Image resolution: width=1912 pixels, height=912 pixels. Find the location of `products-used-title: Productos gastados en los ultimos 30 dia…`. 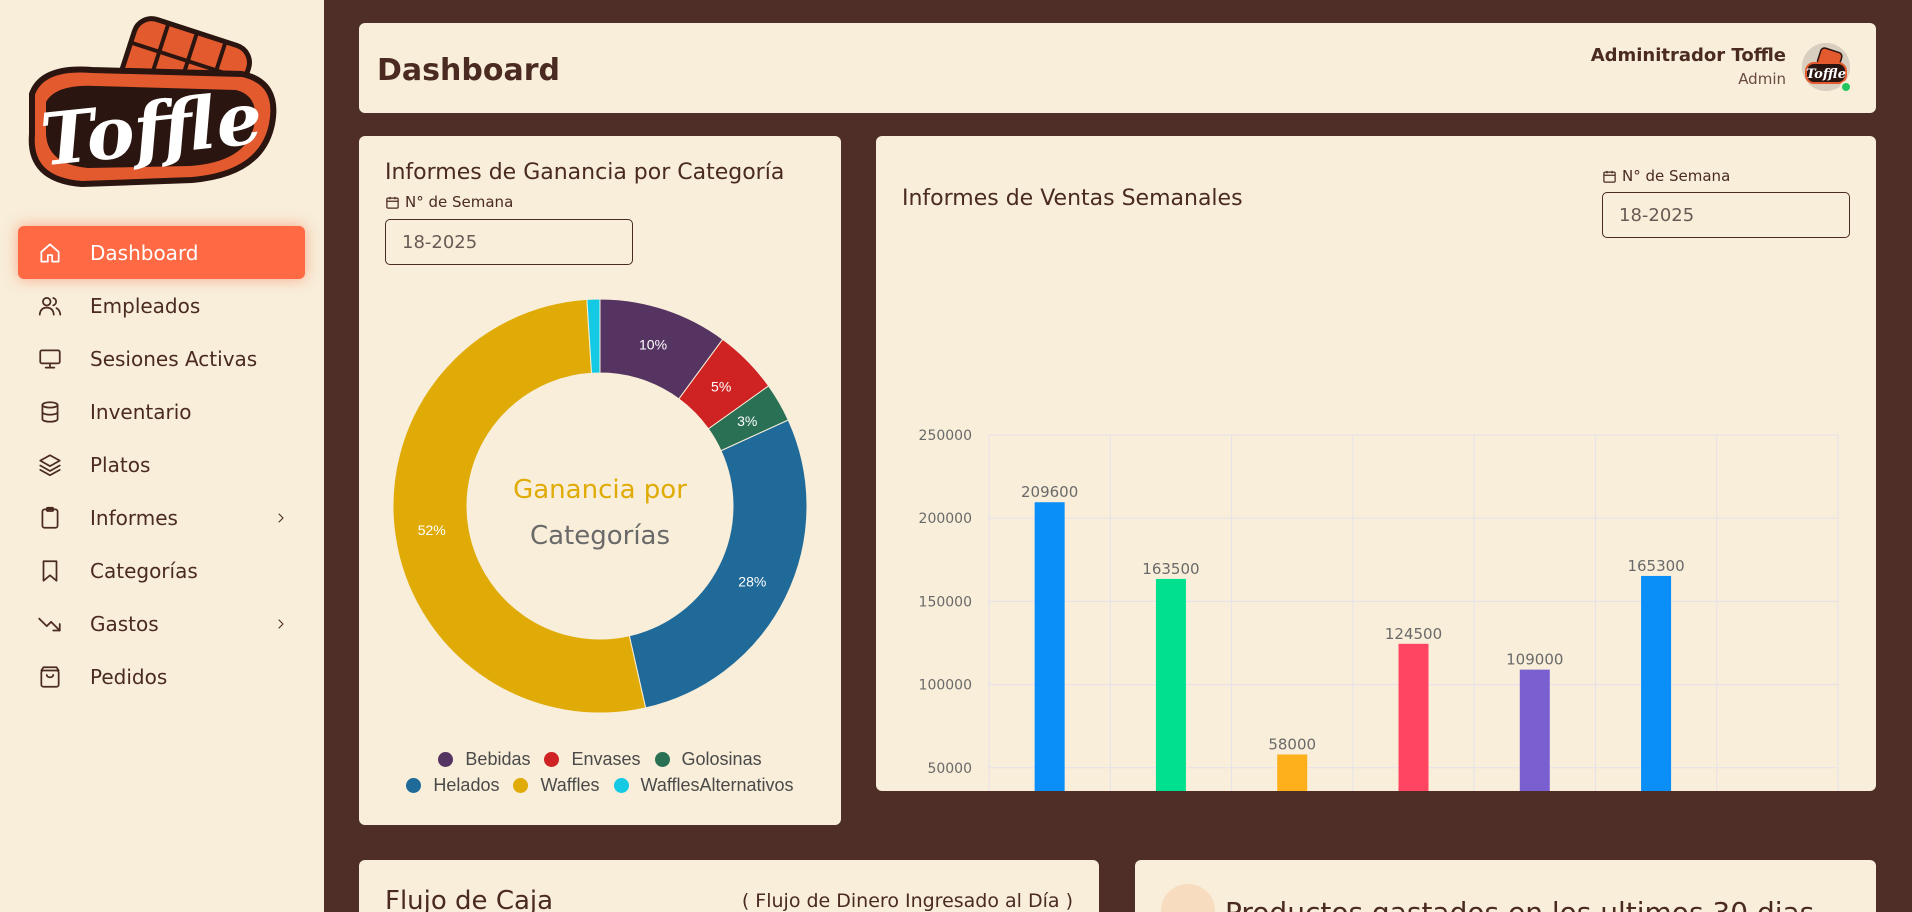

products-used-title: Productos gastados en los ultimos 30 dia… is located at coordinates (1519, 904).